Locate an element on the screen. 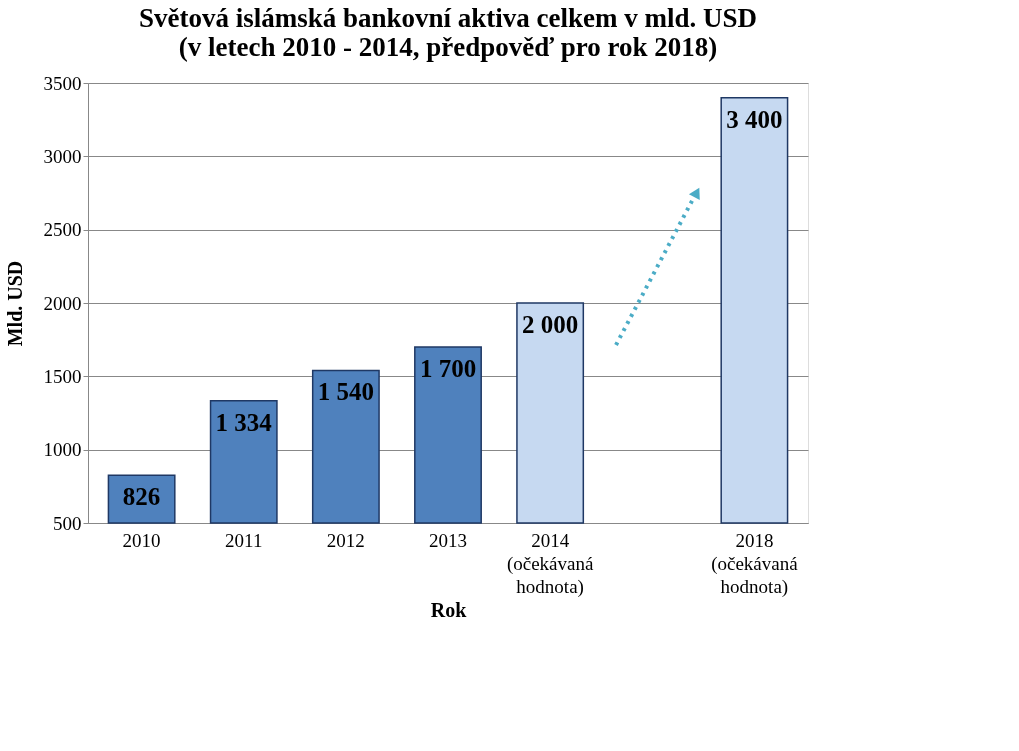 The image size is (1019, 751). y-tick-label: 3000 is located at coordinates (62, 156).